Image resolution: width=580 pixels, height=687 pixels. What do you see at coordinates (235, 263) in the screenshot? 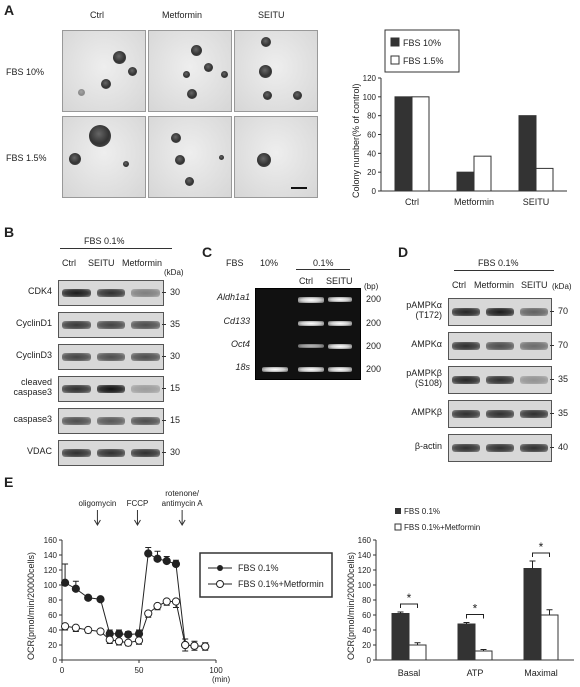
I see `fbs-label: FBS` at bounding box center [235, 263].